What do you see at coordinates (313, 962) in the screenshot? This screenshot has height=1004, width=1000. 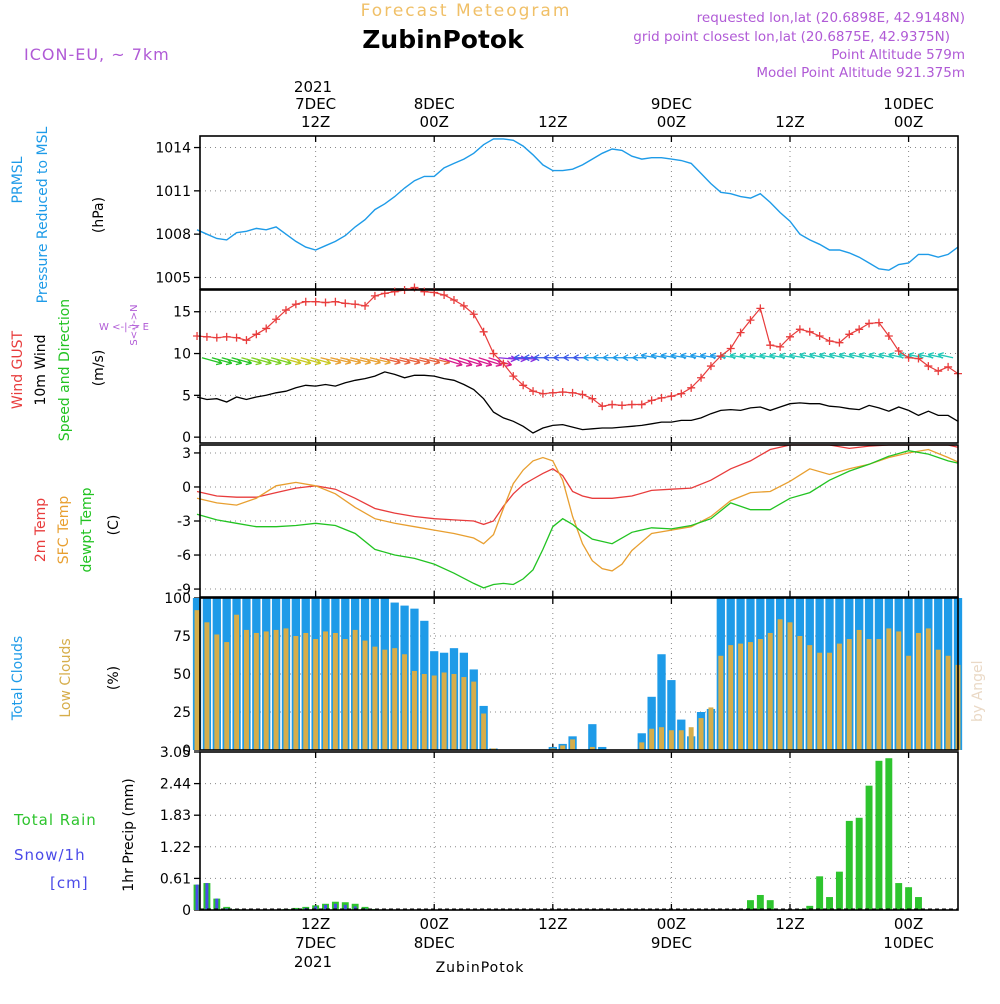 I see `bottom-year: 2021` at bounding box center [313, 962].